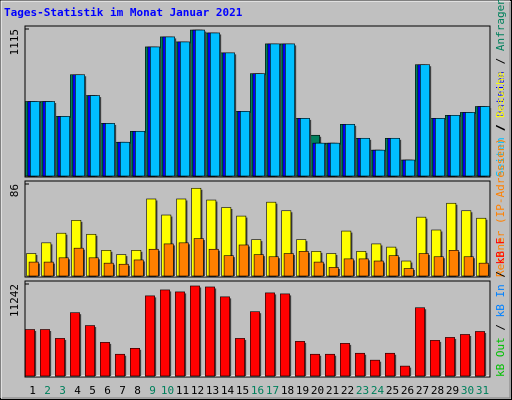  Describe the element at coordinates (47, 390) in the screenshot. I see `x-tick-label: 2` at that location.